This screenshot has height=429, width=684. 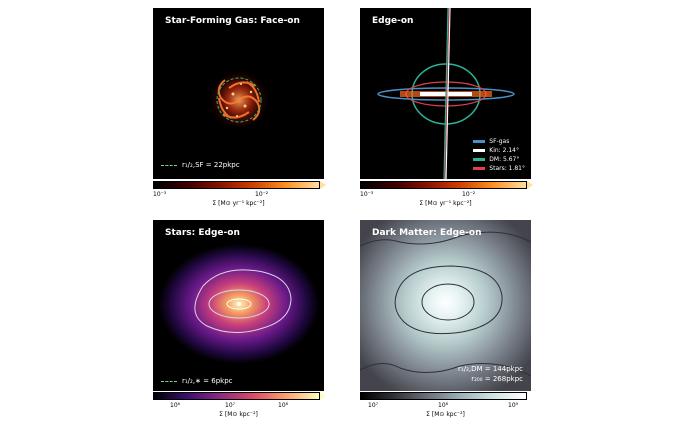 I want to click on legend-item-sf-gas: SF-gas, so click(x=499, y=141).